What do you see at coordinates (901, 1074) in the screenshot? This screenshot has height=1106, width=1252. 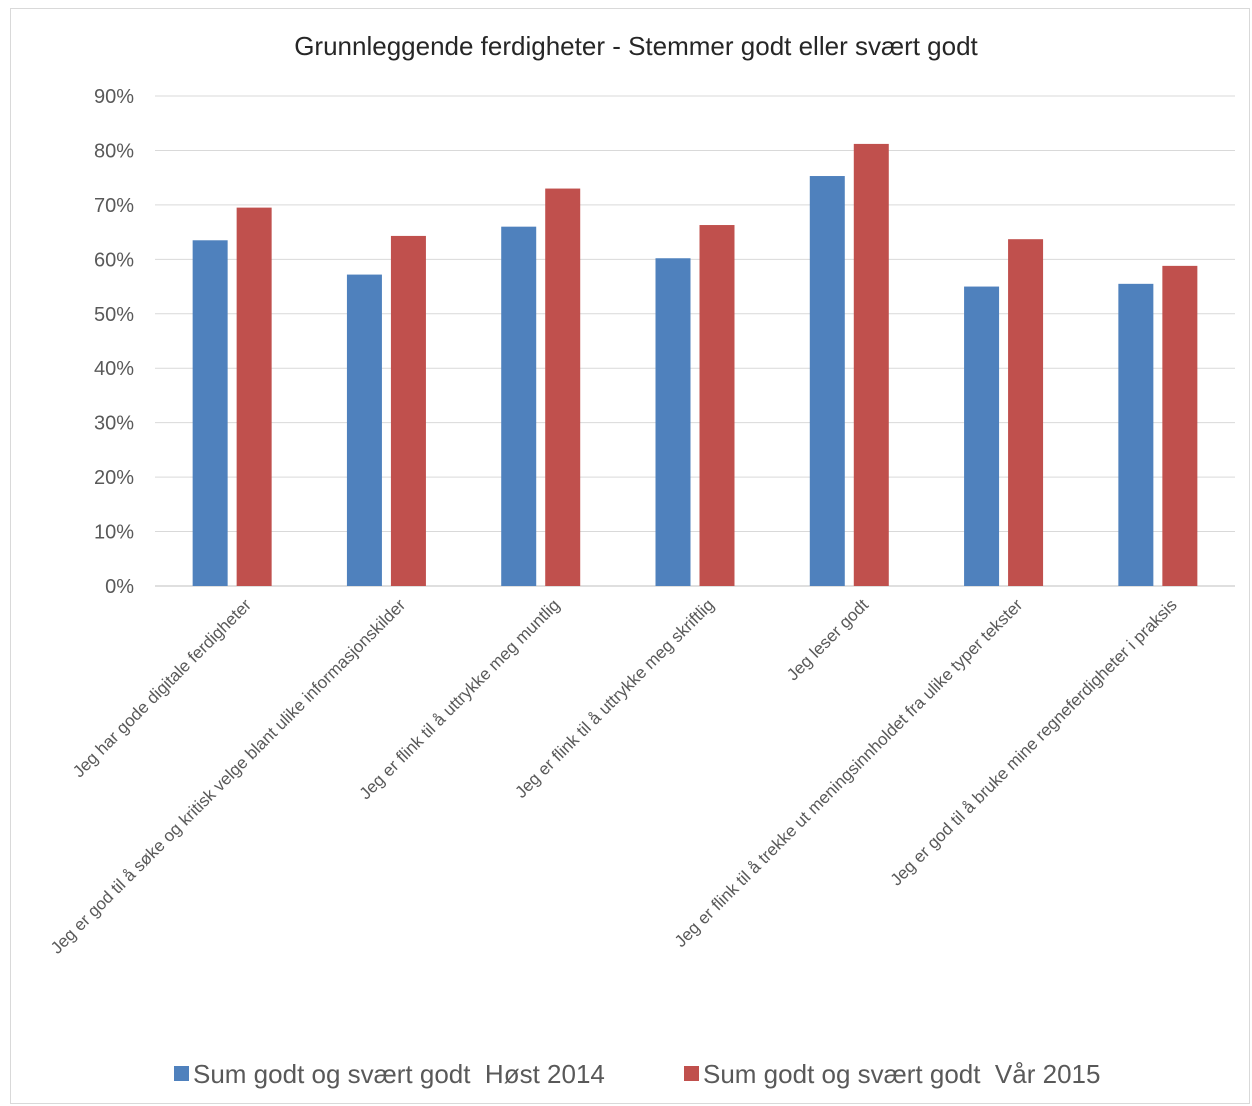 I see `legend-label: Sum godt og svært godt Vår 2015` at bounding box center [901, 1074].